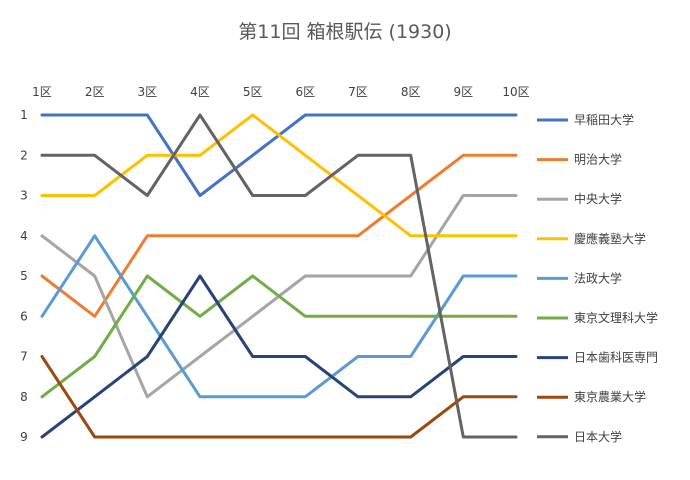 This screenshot has height=480, width=690. Describe the element at coordinates (200, 92) in the screenshot. I see `x-tick-label: 4区` at that location.